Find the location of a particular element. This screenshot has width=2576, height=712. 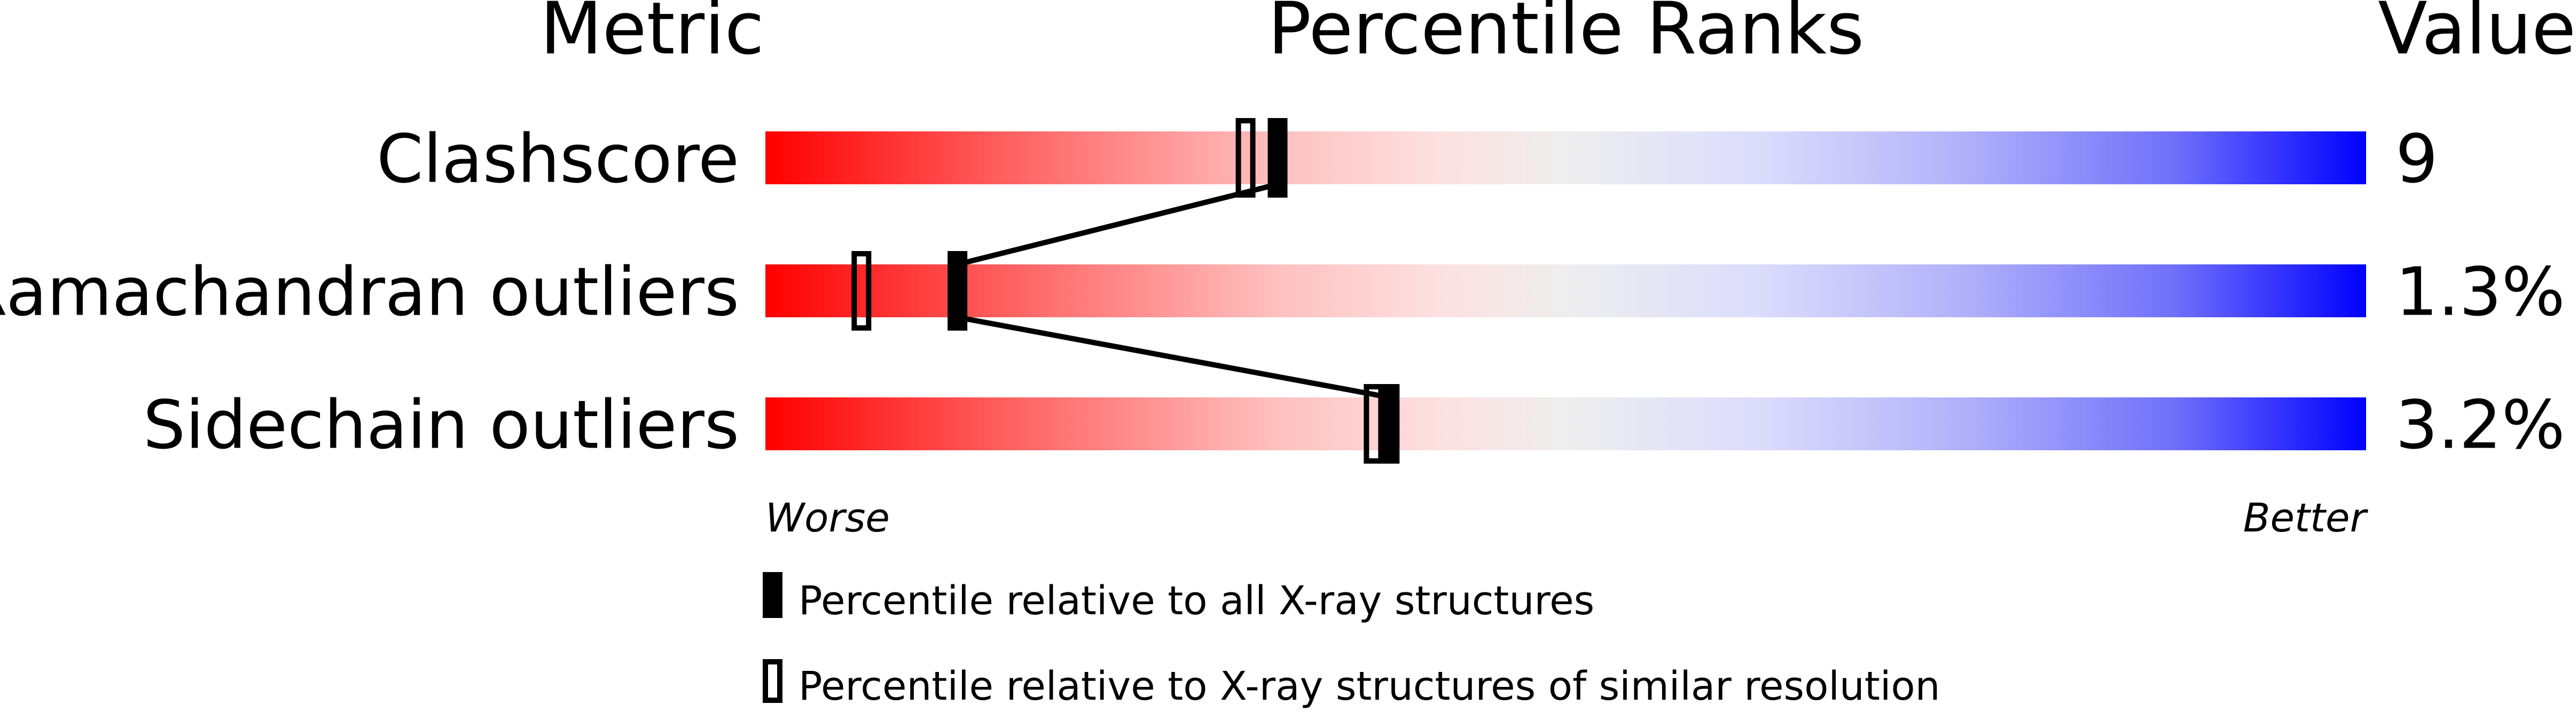

metric-value: 9 is located at coordinates (2416, 159).